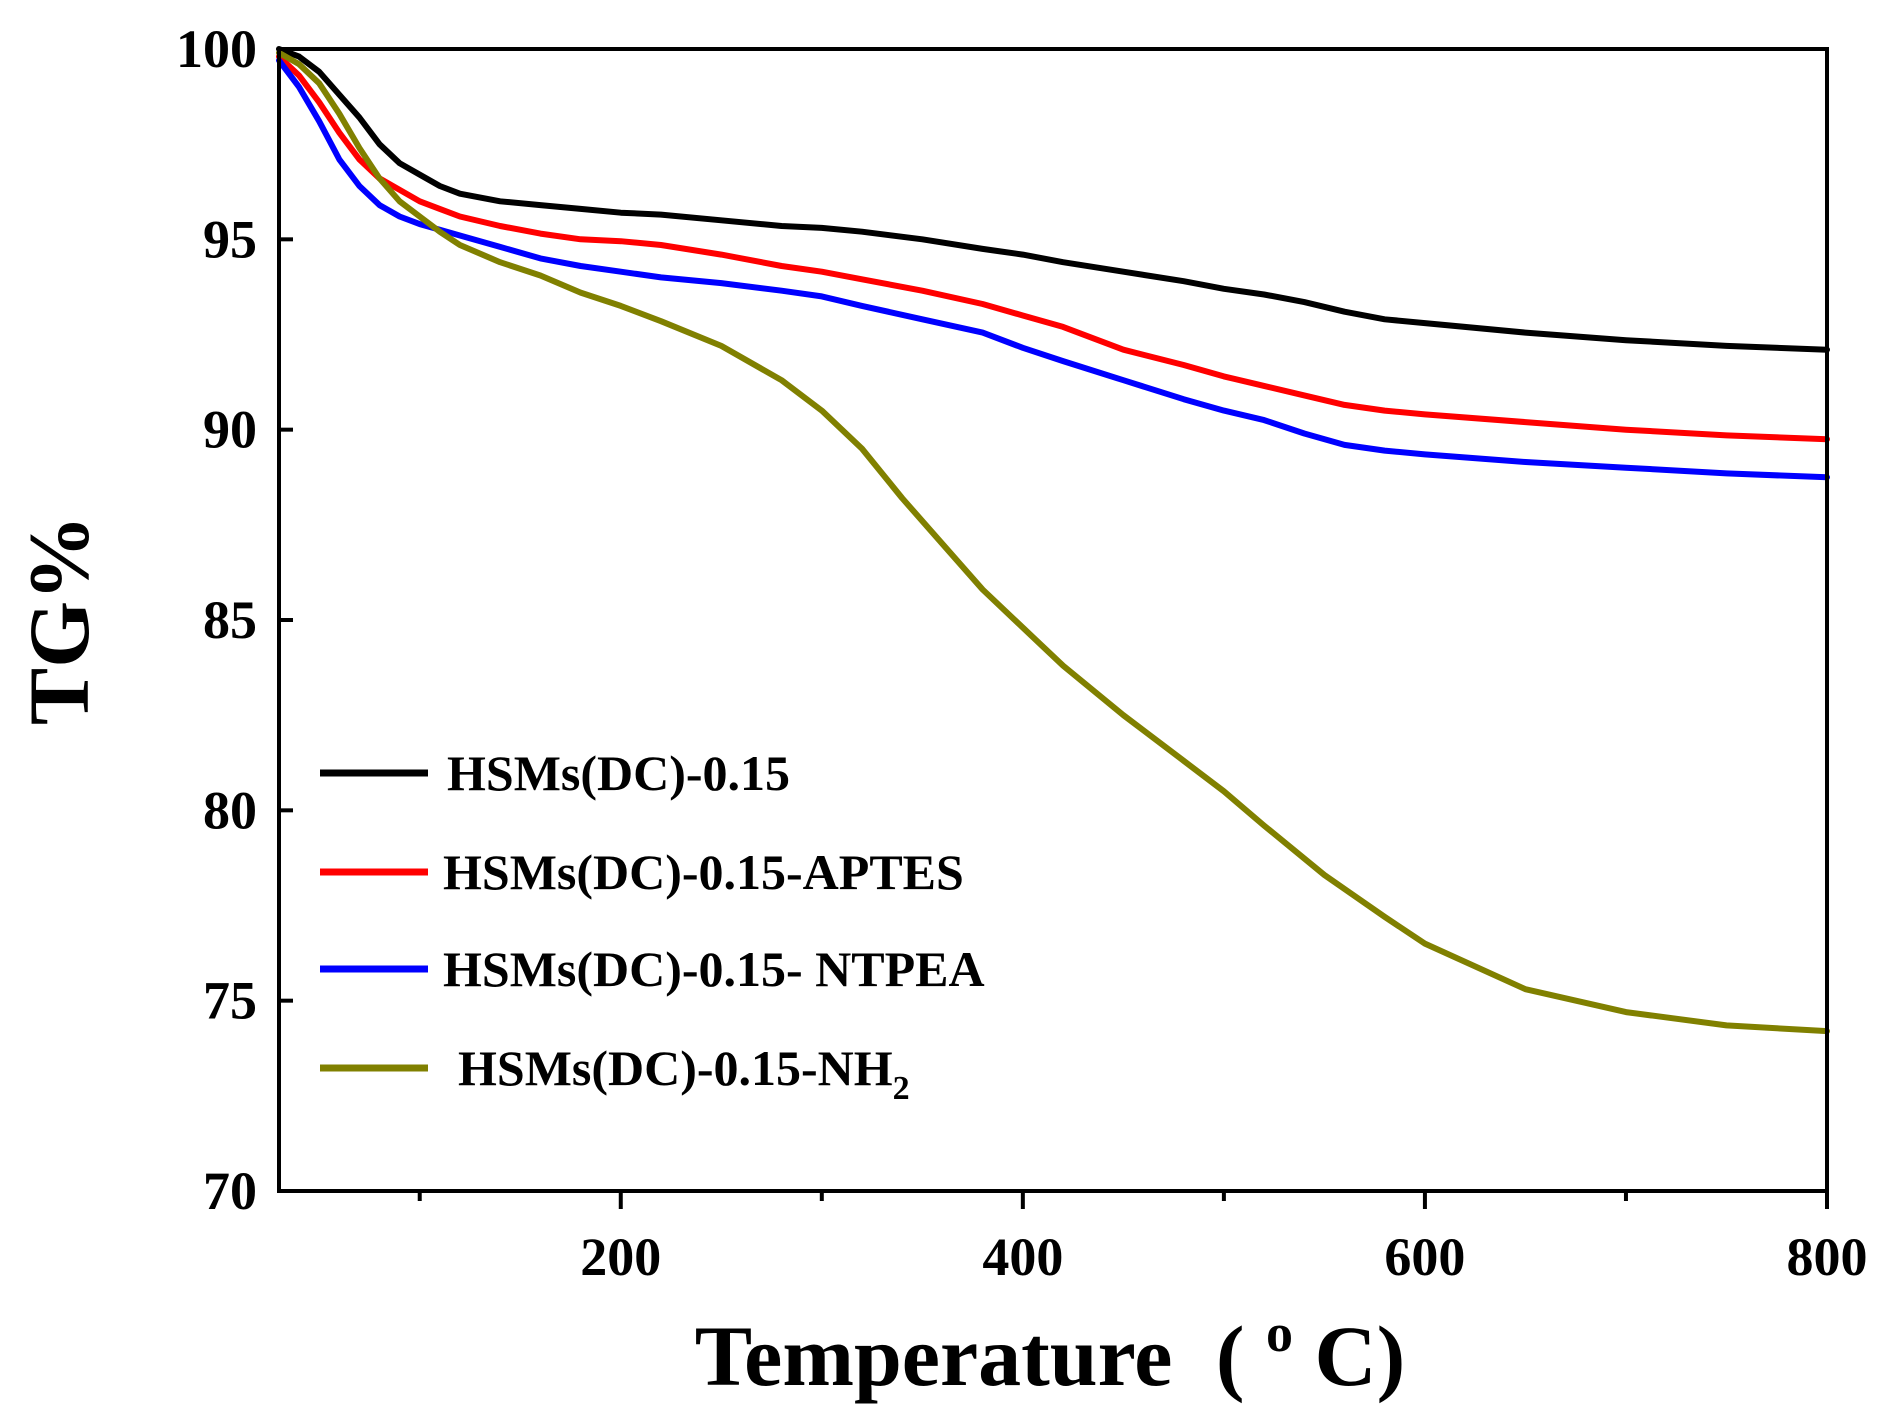 Image resolution: width=1891 pixels, height=1419 pixels. What do you see at coordinates (1424, 1257) in the screenshot?
I see `x-tick-label: 600` at bounding box center [1424, 1257].